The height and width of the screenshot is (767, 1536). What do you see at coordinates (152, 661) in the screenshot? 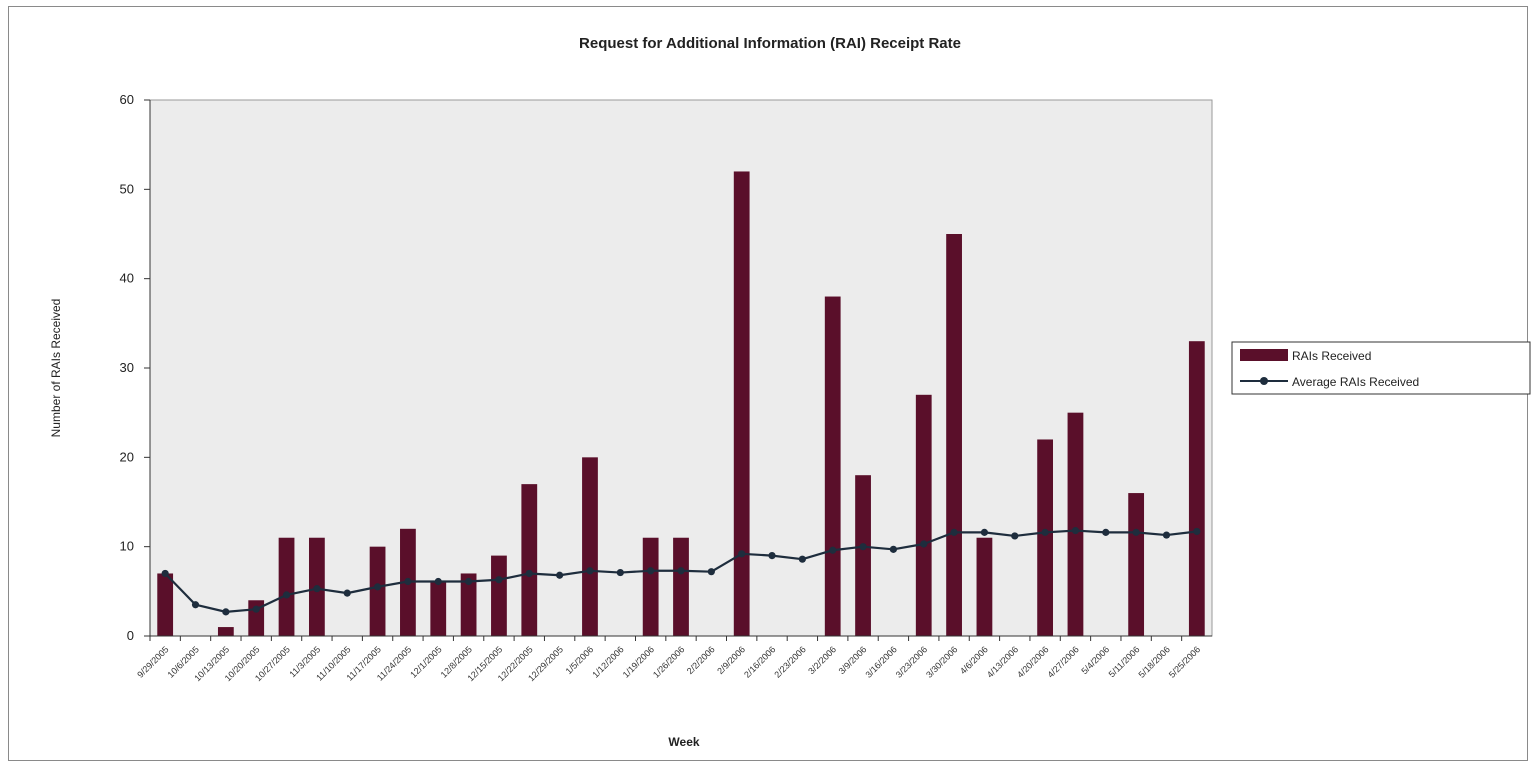
I see `x-tick-label: 9/29/2005` at bounding box center [152, 661].